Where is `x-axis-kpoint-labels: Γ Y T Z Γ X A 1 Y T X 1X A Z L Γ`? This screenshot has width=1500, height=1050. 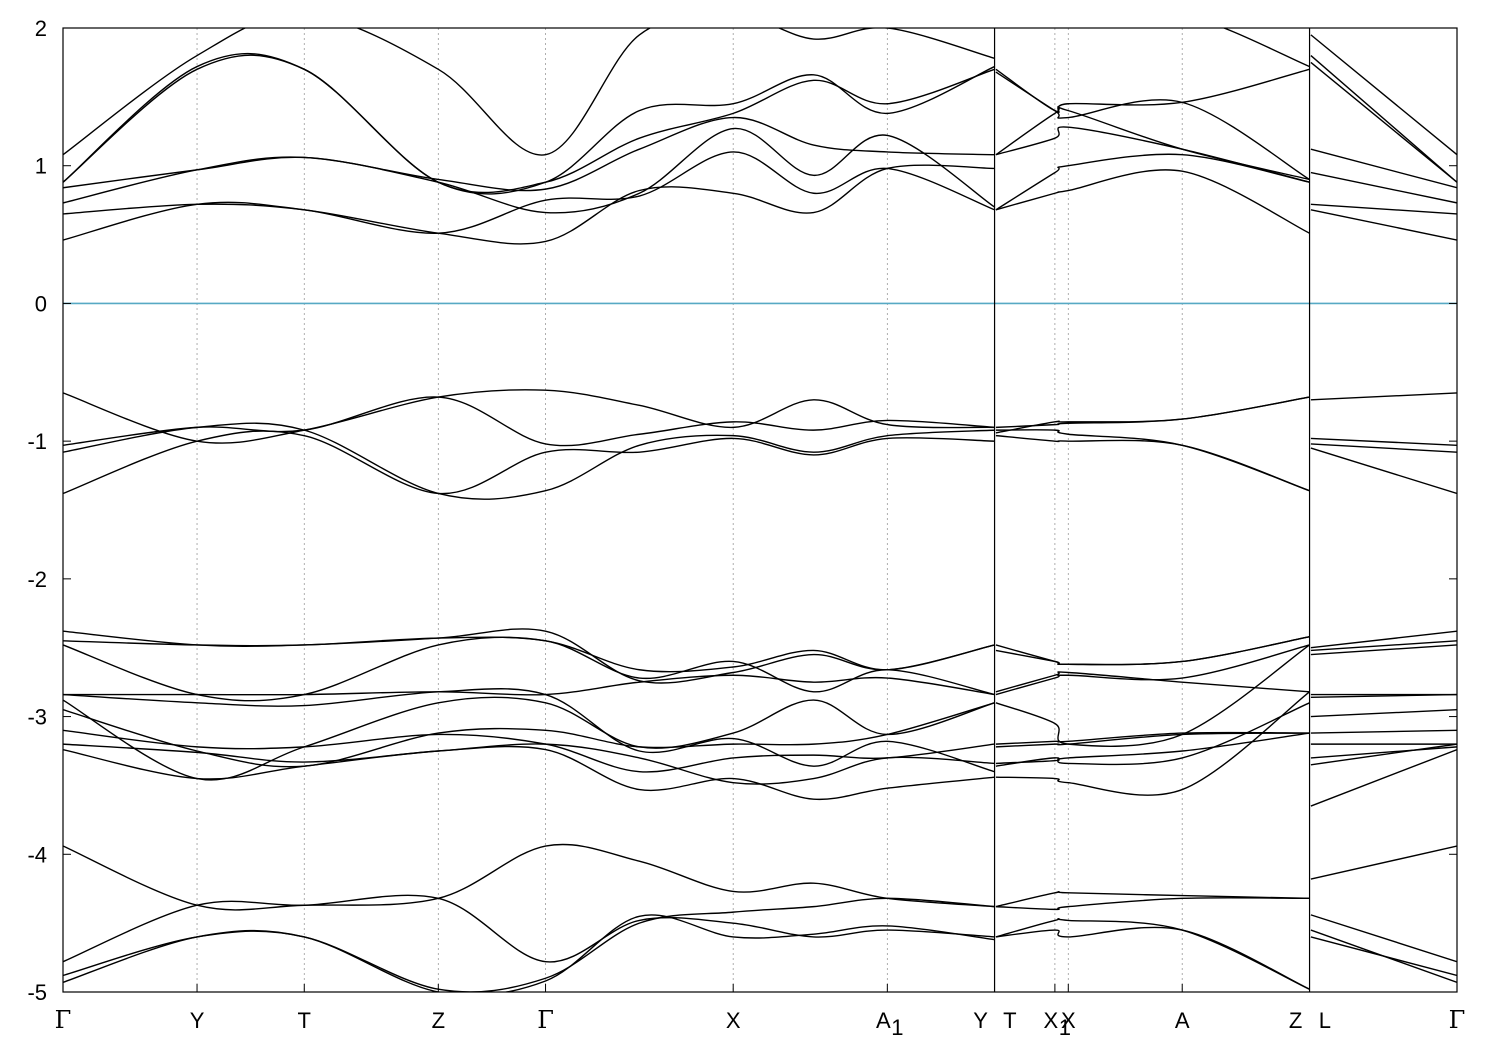 x-axis-kpoint-labels: Γ Y T Z Γ X A 1 Y T X 1X A Z L Γ is located at coordinates (760, 1012).